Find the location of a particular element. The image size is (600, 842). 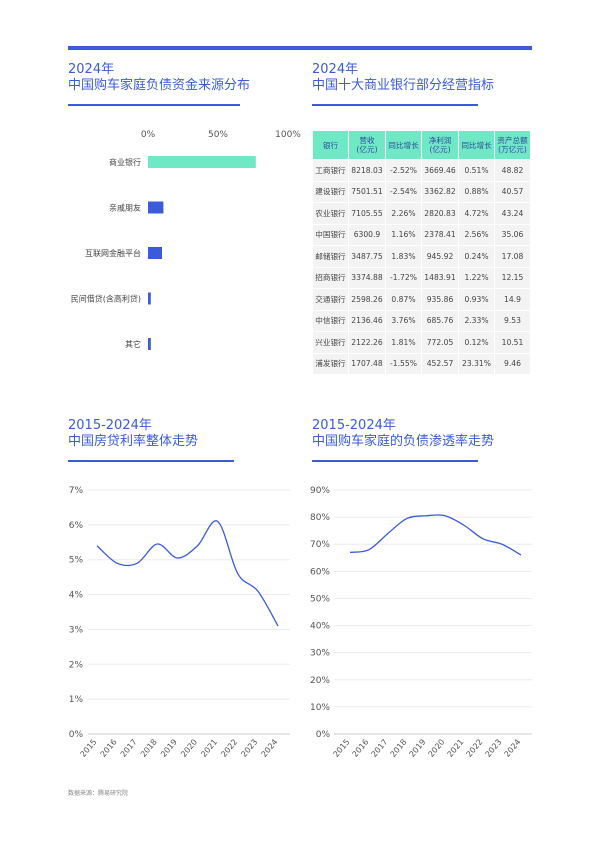

y-tick-label: 40% is located at coordinates (320, 627).